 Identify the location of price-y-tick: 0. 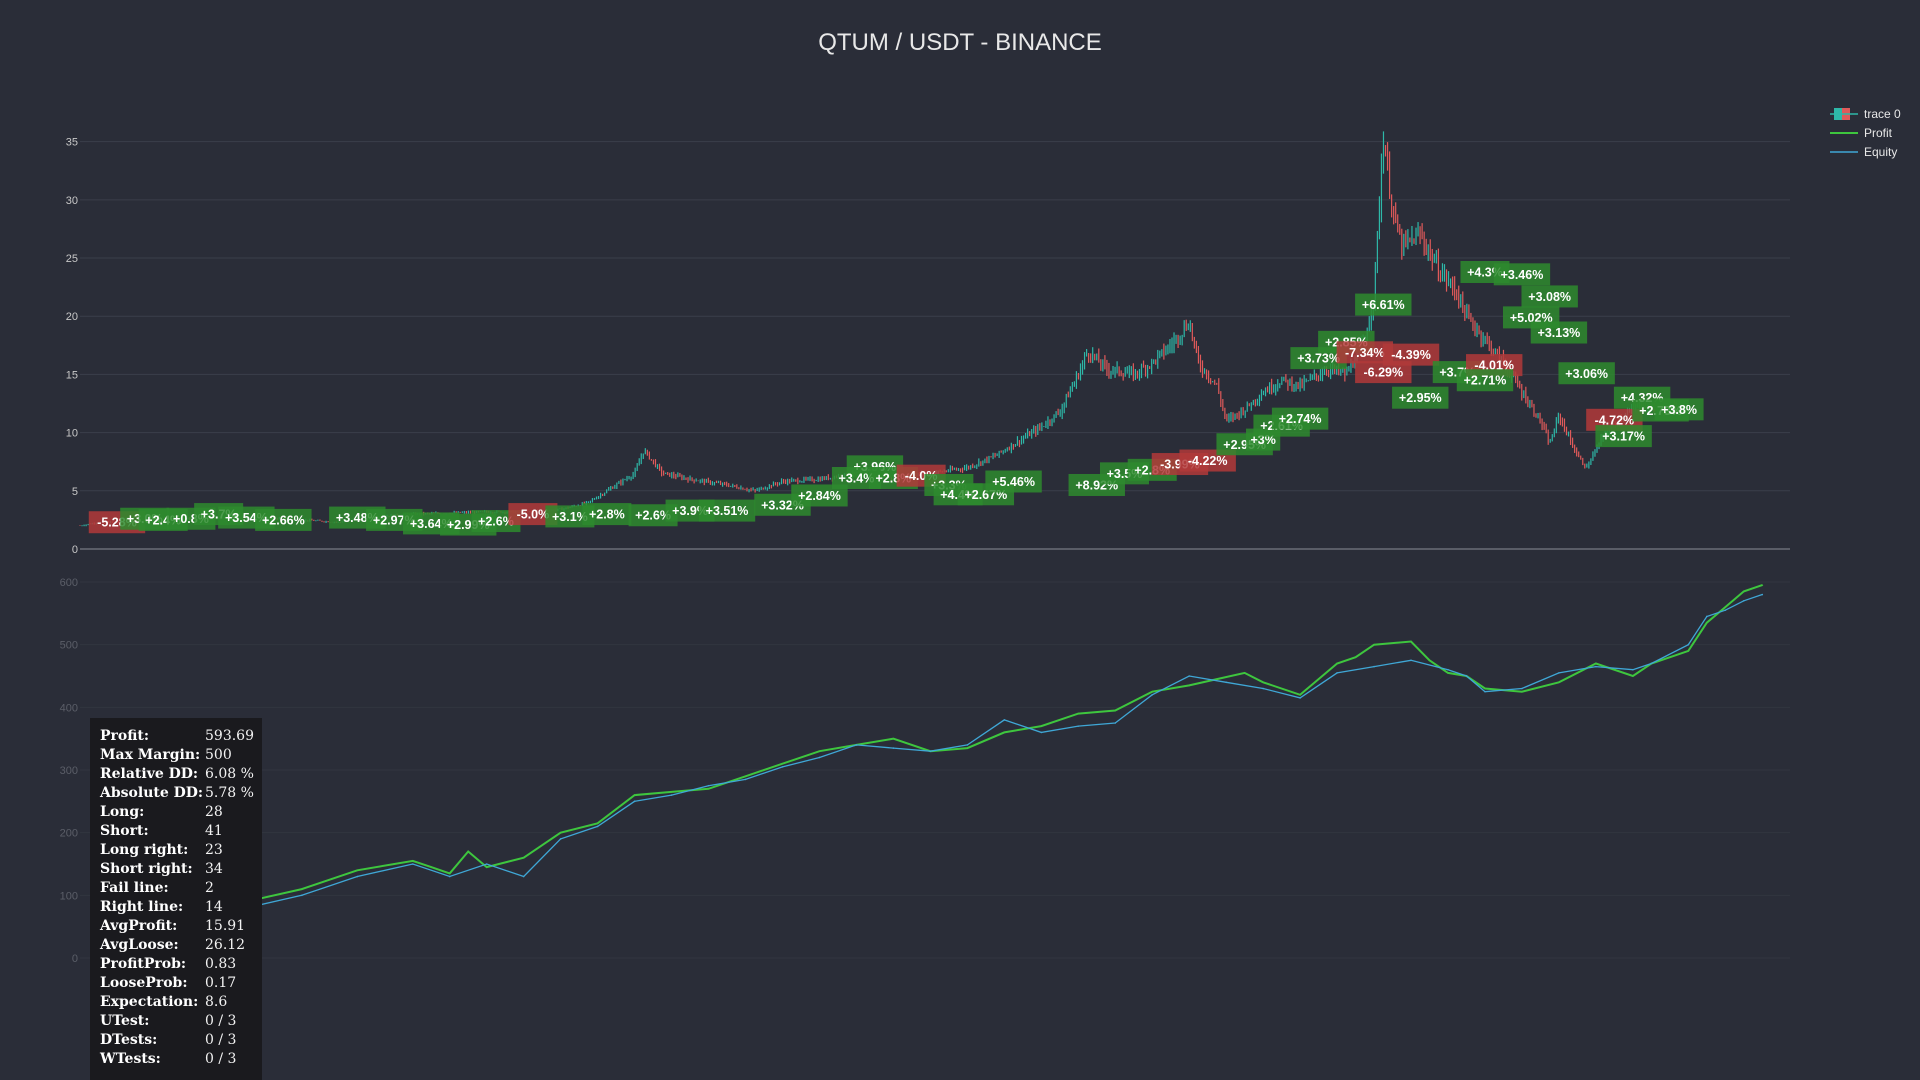
(75, 550).